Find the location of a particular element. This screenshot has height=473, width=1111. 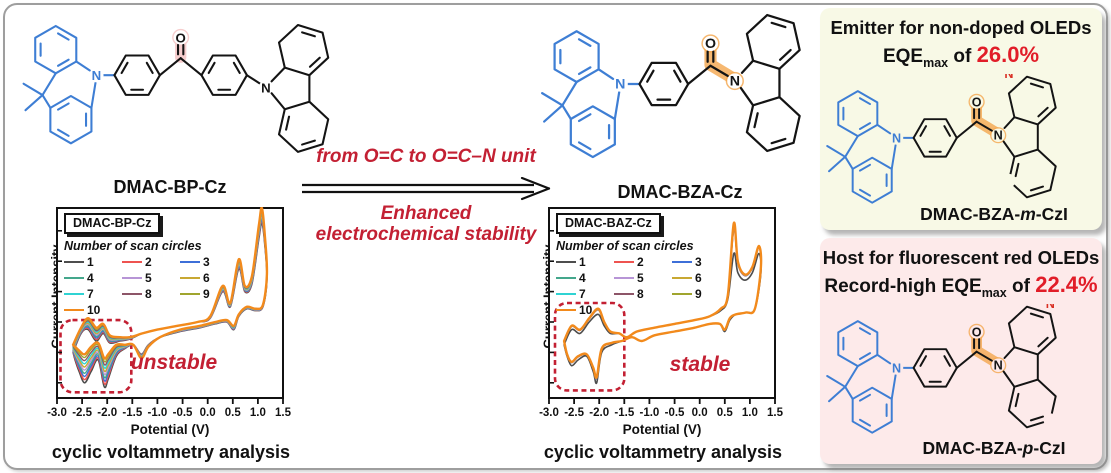

panel-eqe-line: EQEmax of 26.0% is located at coordinates (961, 56).